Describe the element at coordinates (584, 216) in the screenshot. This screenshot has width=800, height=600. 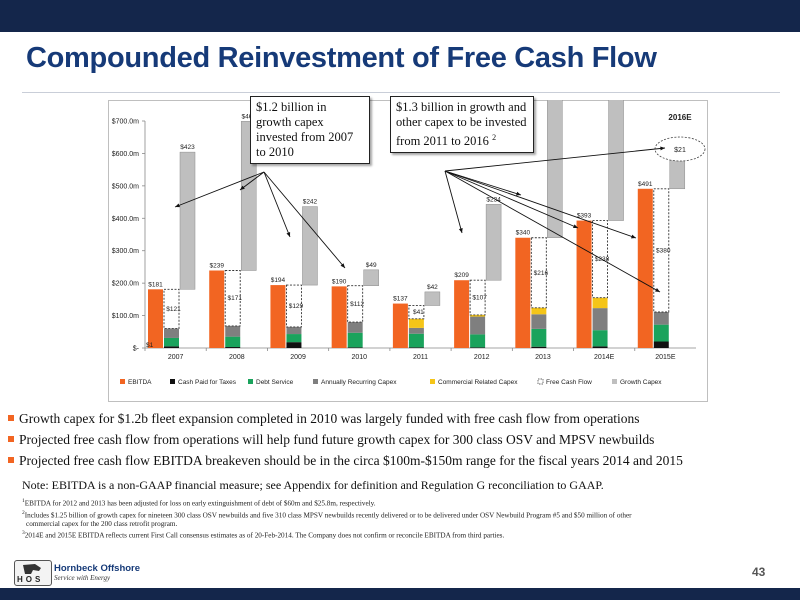
I see `ebitda-value-label: $393` at that location.